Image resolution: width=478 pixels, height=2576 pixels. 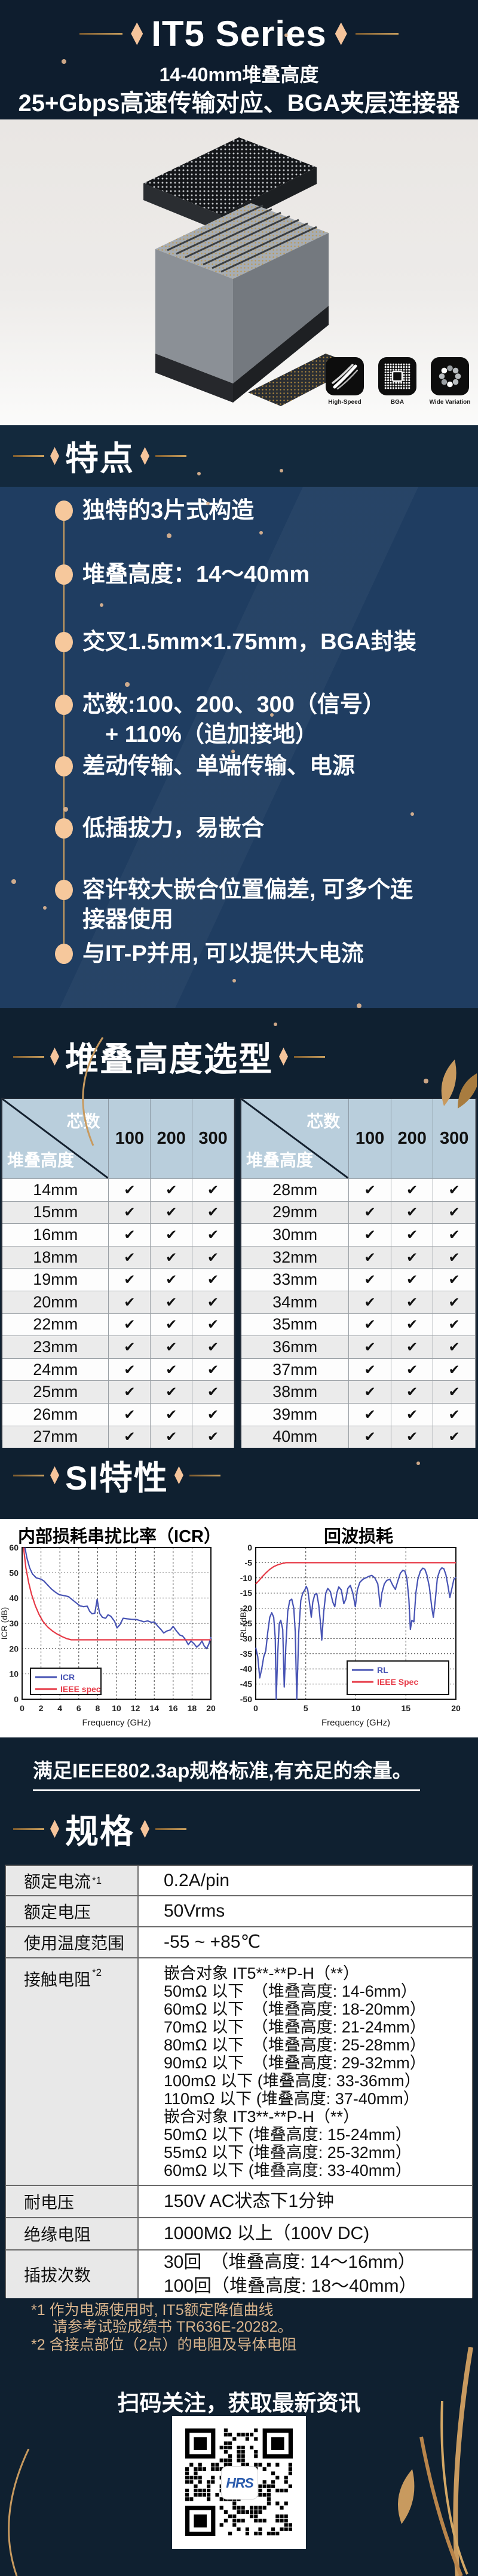 I want to click on series-ICR, so click(x=118, y=1598).